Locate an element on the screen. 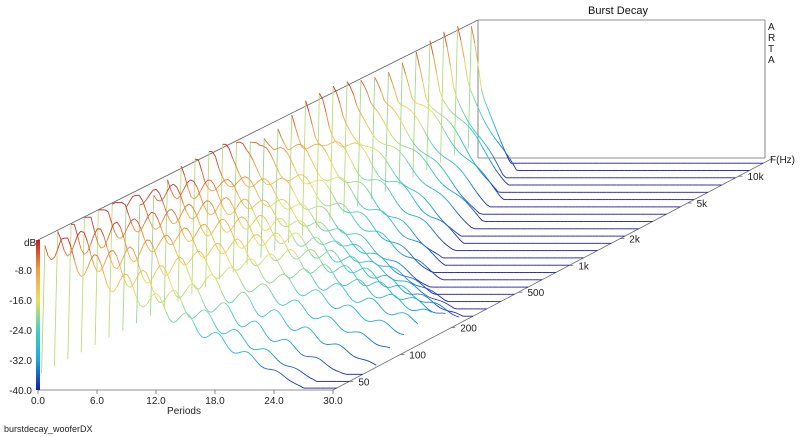 This screenshot has height=437, width=800. z-tick-label: 200 is located at coordinates (468, 329).